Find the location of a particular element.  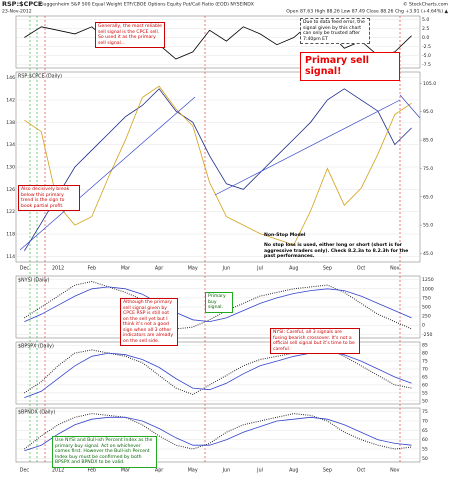

panel-label: $BPSPX (Daily) is located at coordinates (36, 347).